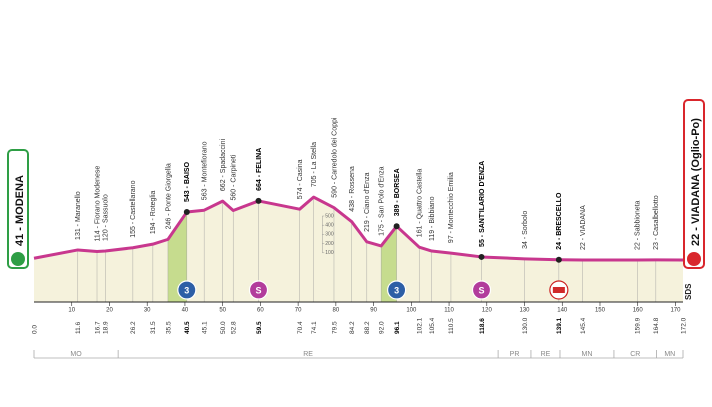  I want to click on start-label: 41 - MODENA, so click(20, 210).